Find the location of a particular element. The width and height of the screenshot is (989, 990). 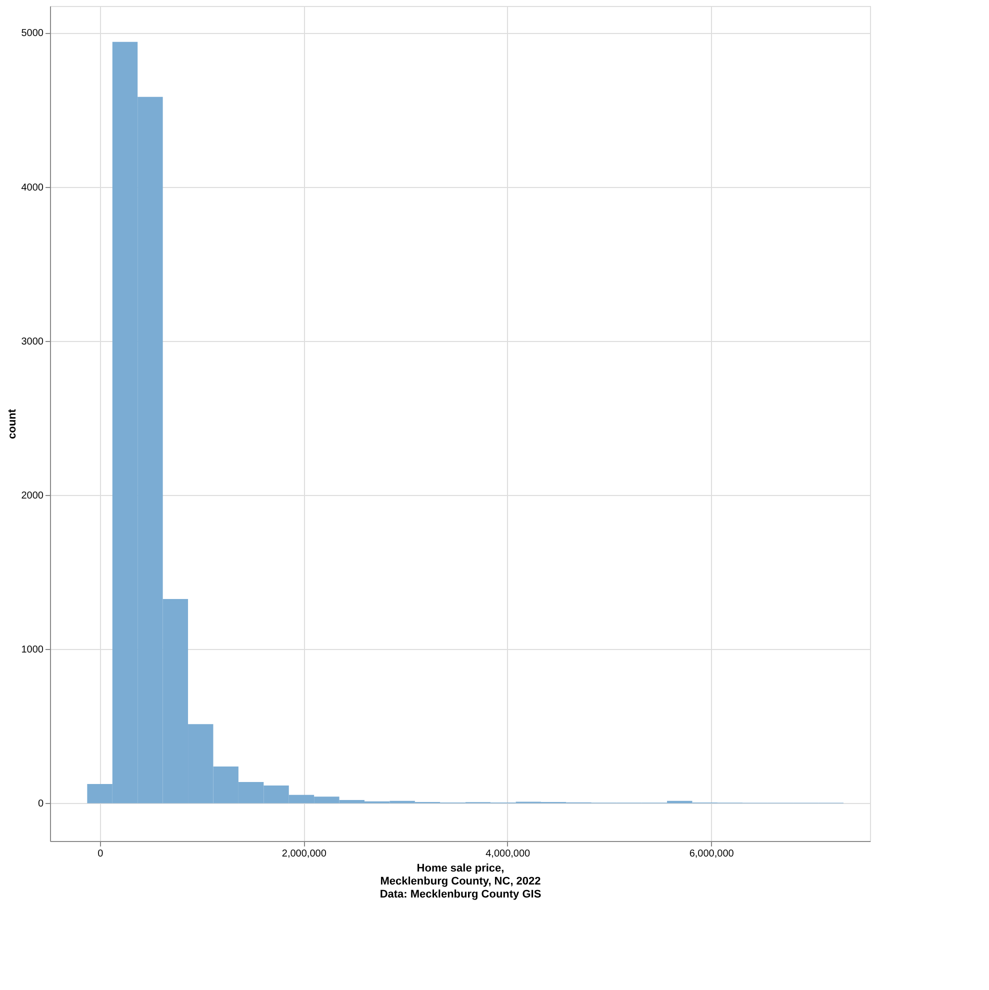

y-tick-label: 0 is located at coordinates (41, 804).